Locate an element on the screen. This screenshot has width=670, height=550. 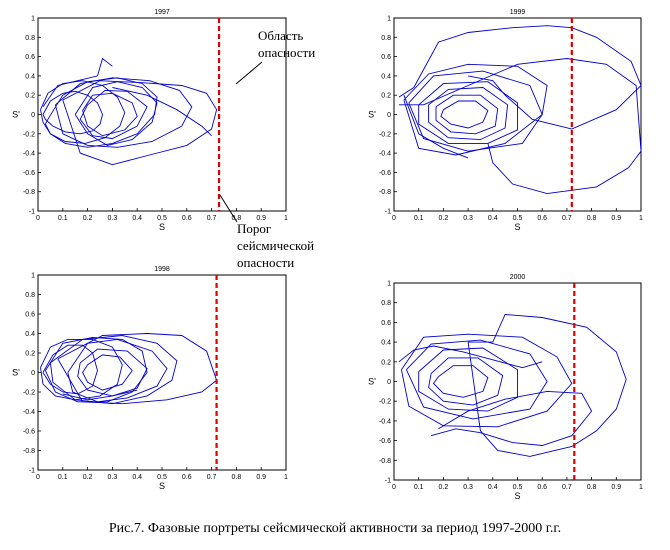
y-tick-label: -0.4 is located at coordinates (29, 412).